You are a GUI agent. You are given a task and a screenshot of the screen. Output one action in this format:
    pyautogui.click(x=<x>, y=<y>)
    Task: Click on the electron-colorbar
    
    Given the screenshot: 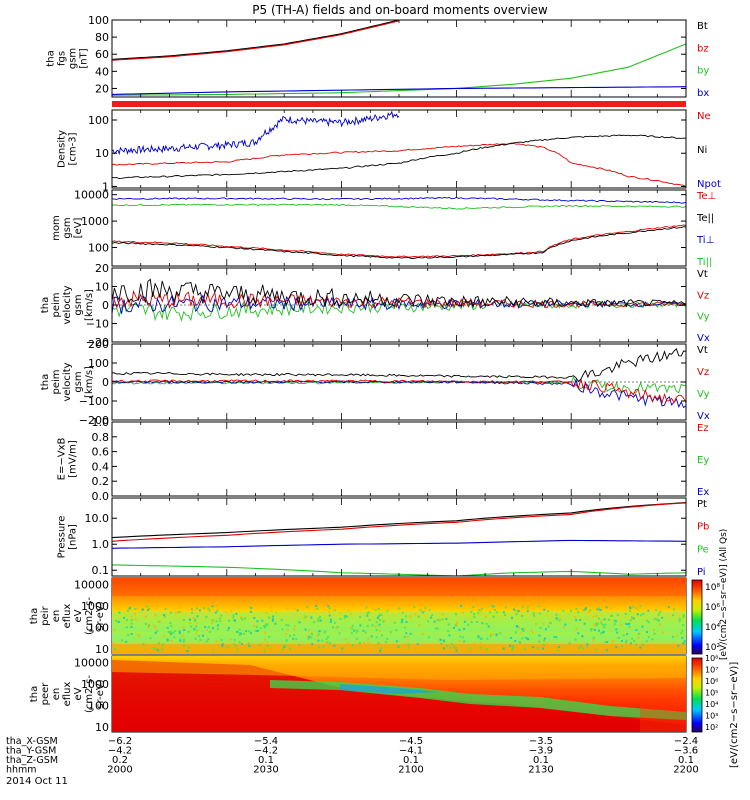 What is the action you would take?
    pyautogui.click(x=697, y=695)
    